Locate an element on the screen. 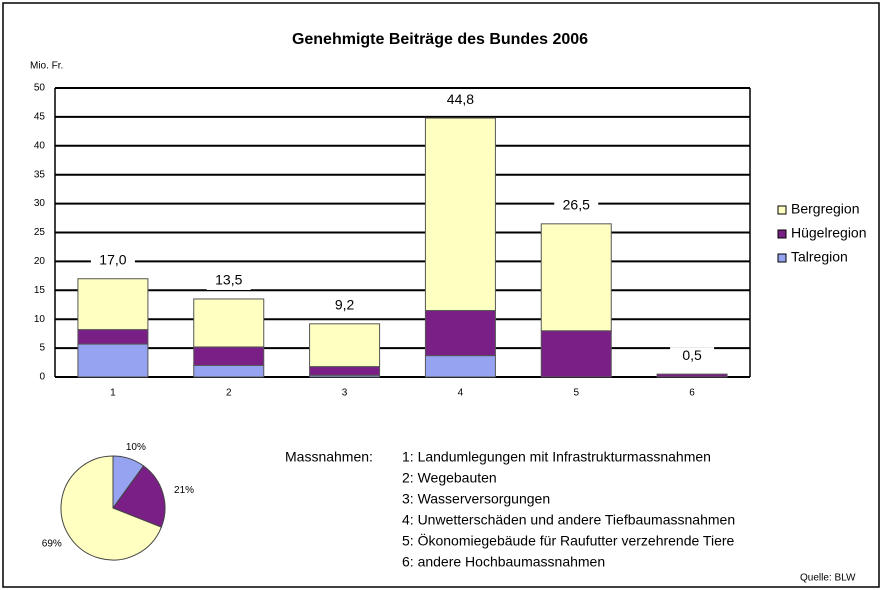  pie-label: 10% is located at coordinates (136, 447).